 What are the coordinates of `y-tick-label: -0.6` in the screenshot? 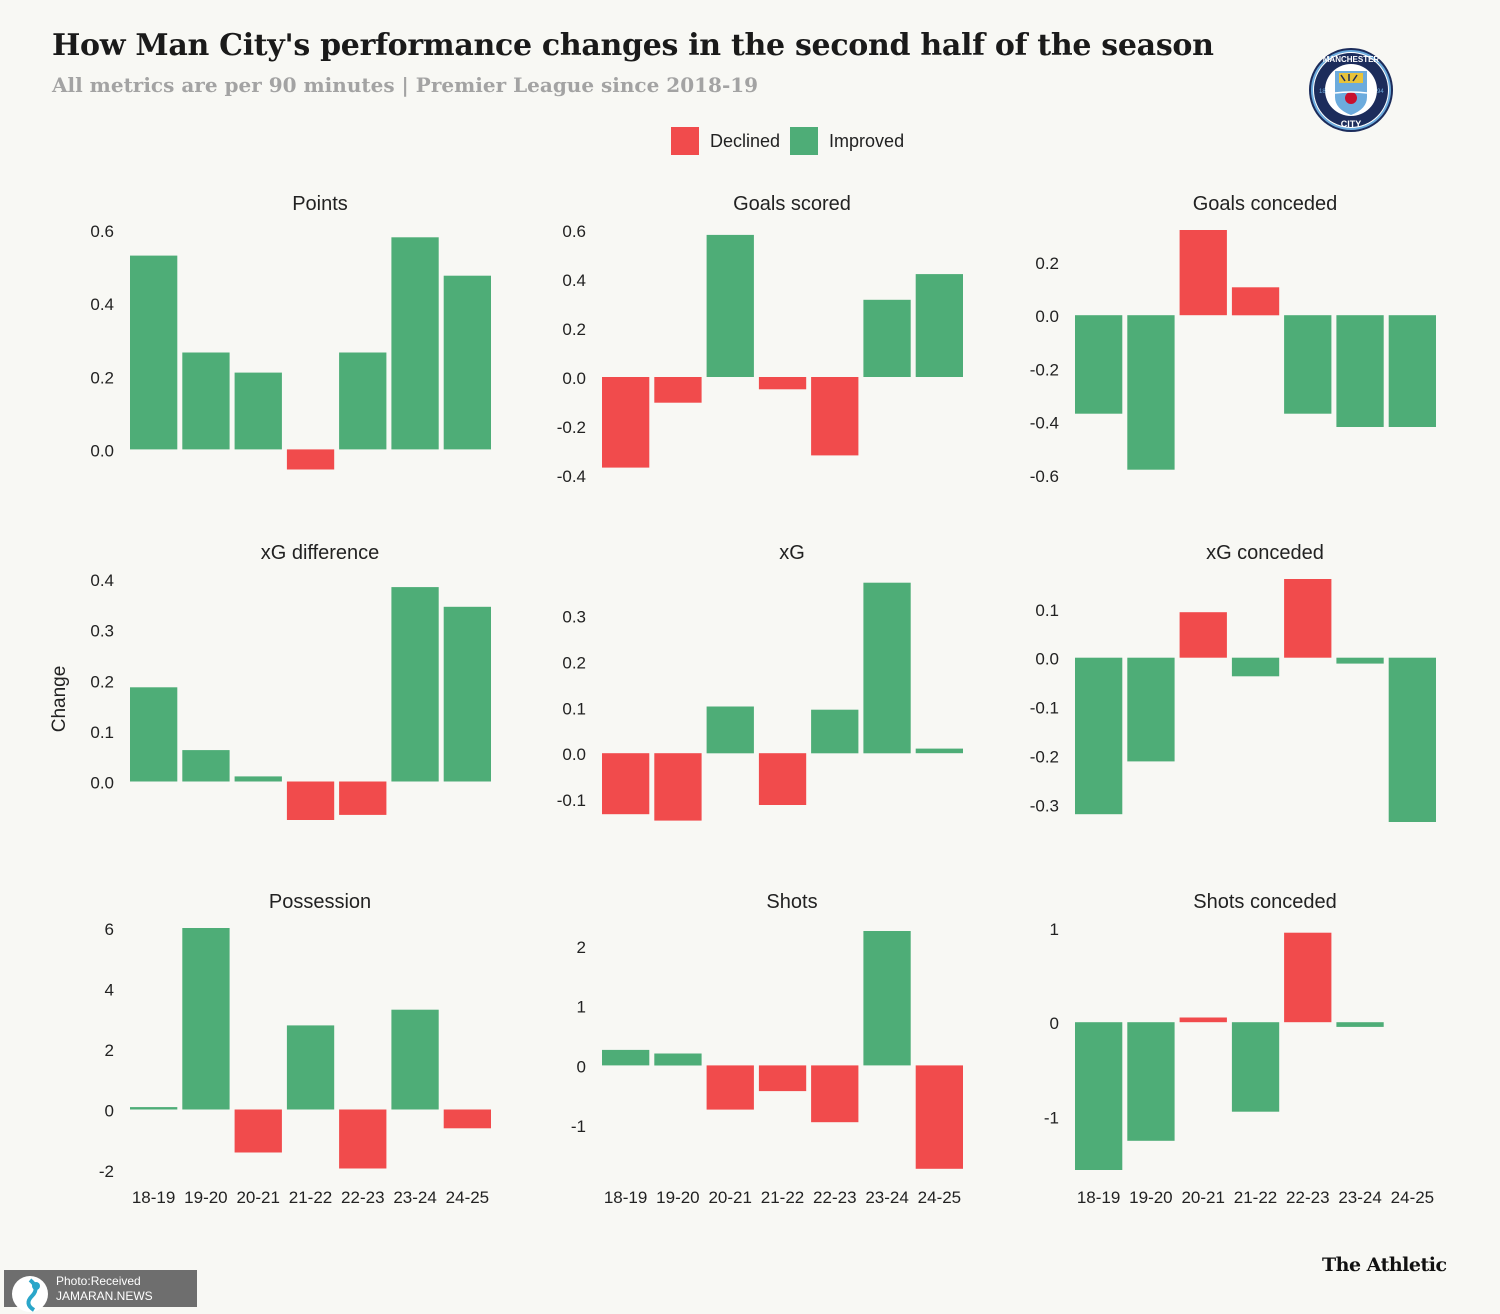 It's located at (1044, 476).